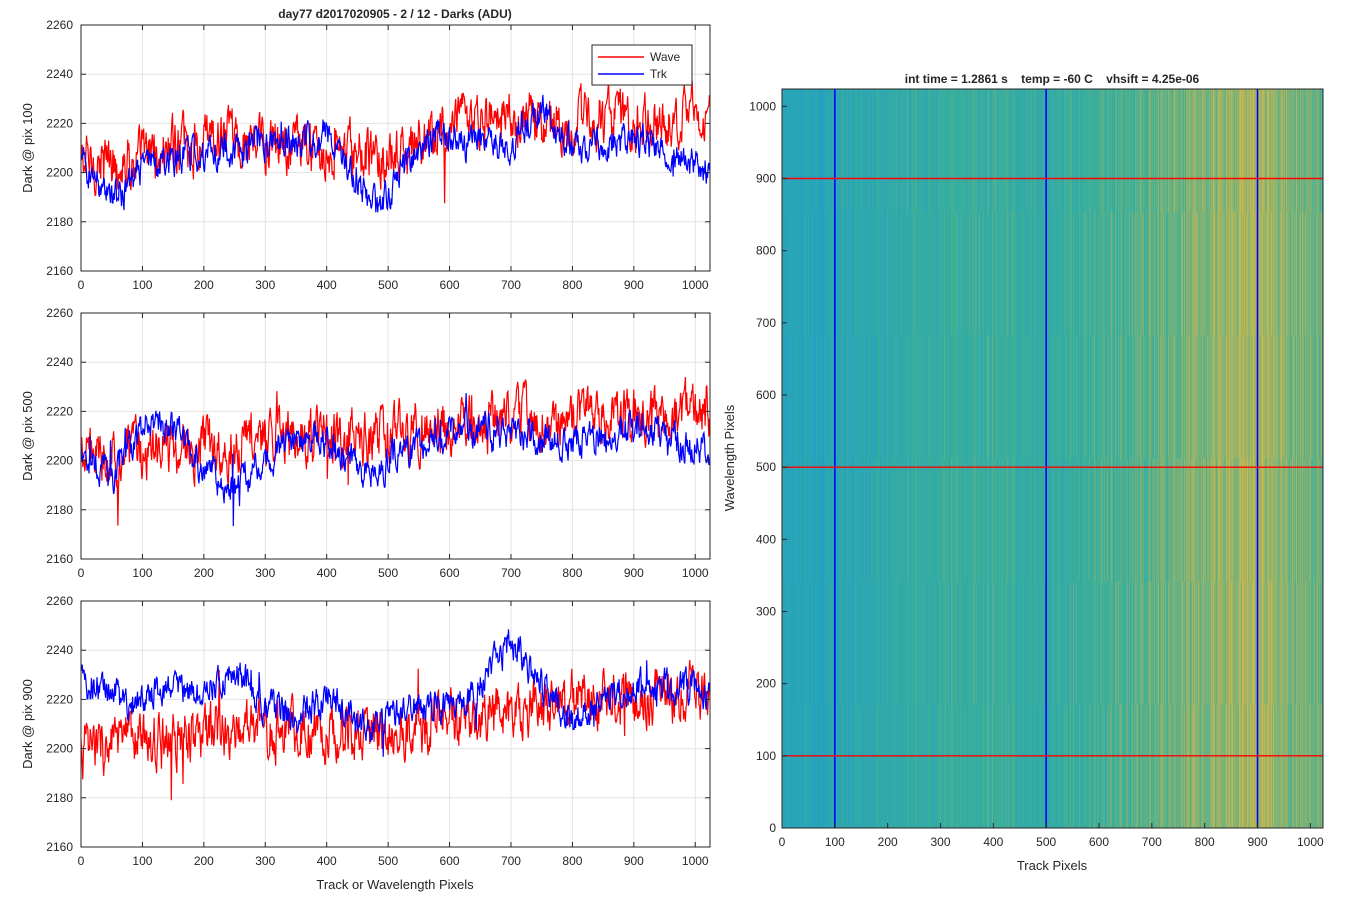  Describe the element at coordinates (642, 65) in the screenshot. I see `panel1-legend: Wave Trk` at that location.